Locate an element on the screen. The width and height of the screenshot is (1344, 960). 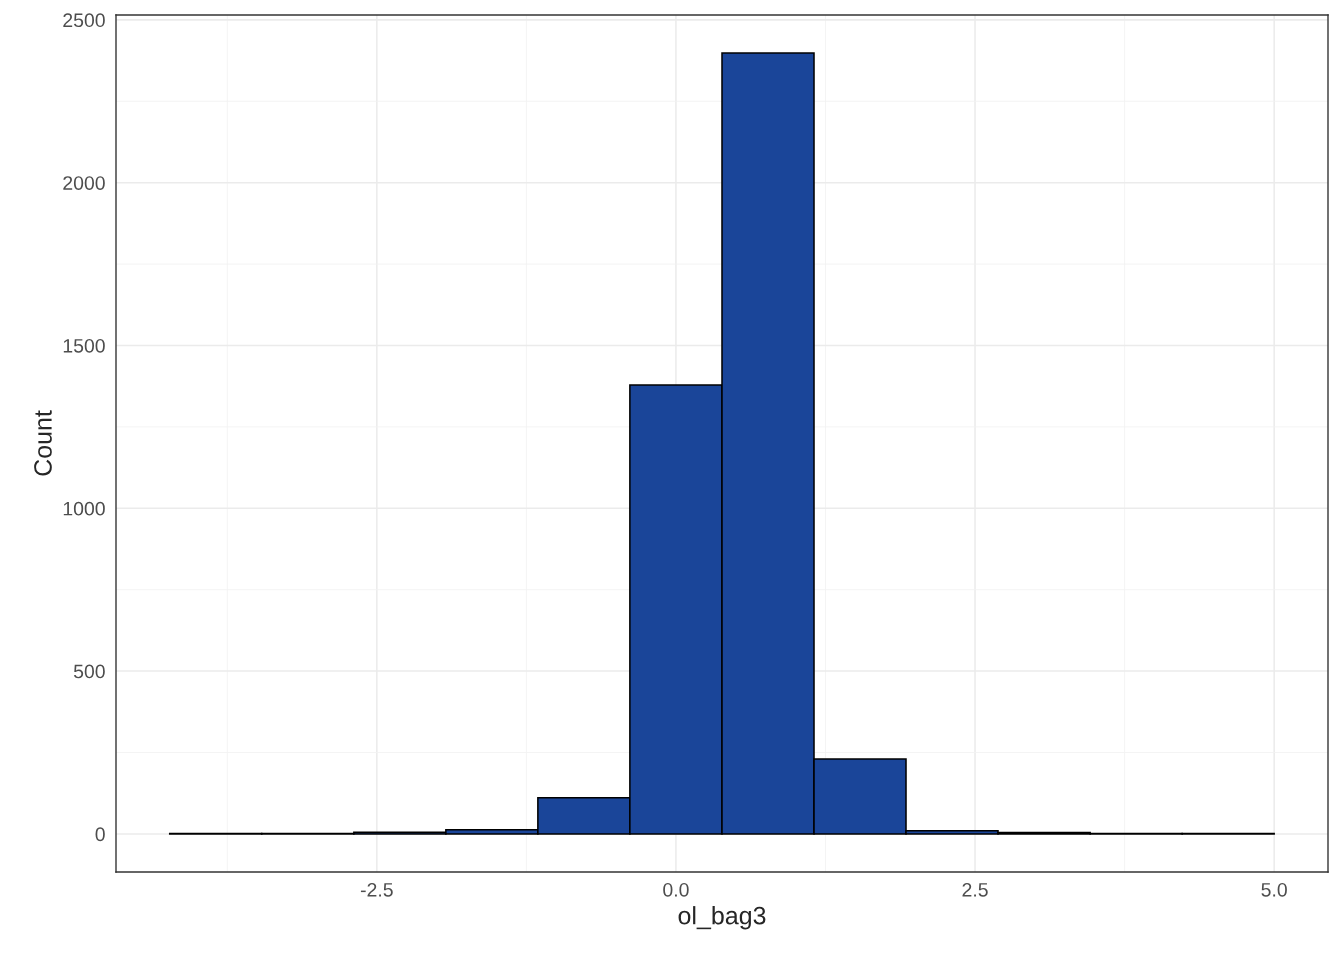
x-tick-label: 5.0 is located at coordinates (1274, 889).